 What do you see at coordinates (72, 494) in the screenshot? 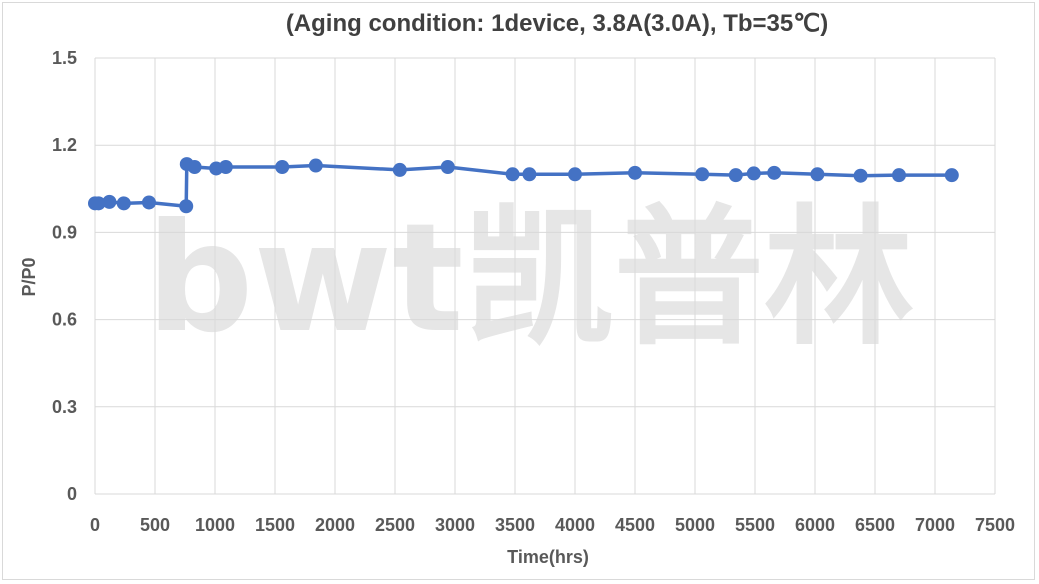
I see `y-tick-label: 0` at bounding box center [72, 494].